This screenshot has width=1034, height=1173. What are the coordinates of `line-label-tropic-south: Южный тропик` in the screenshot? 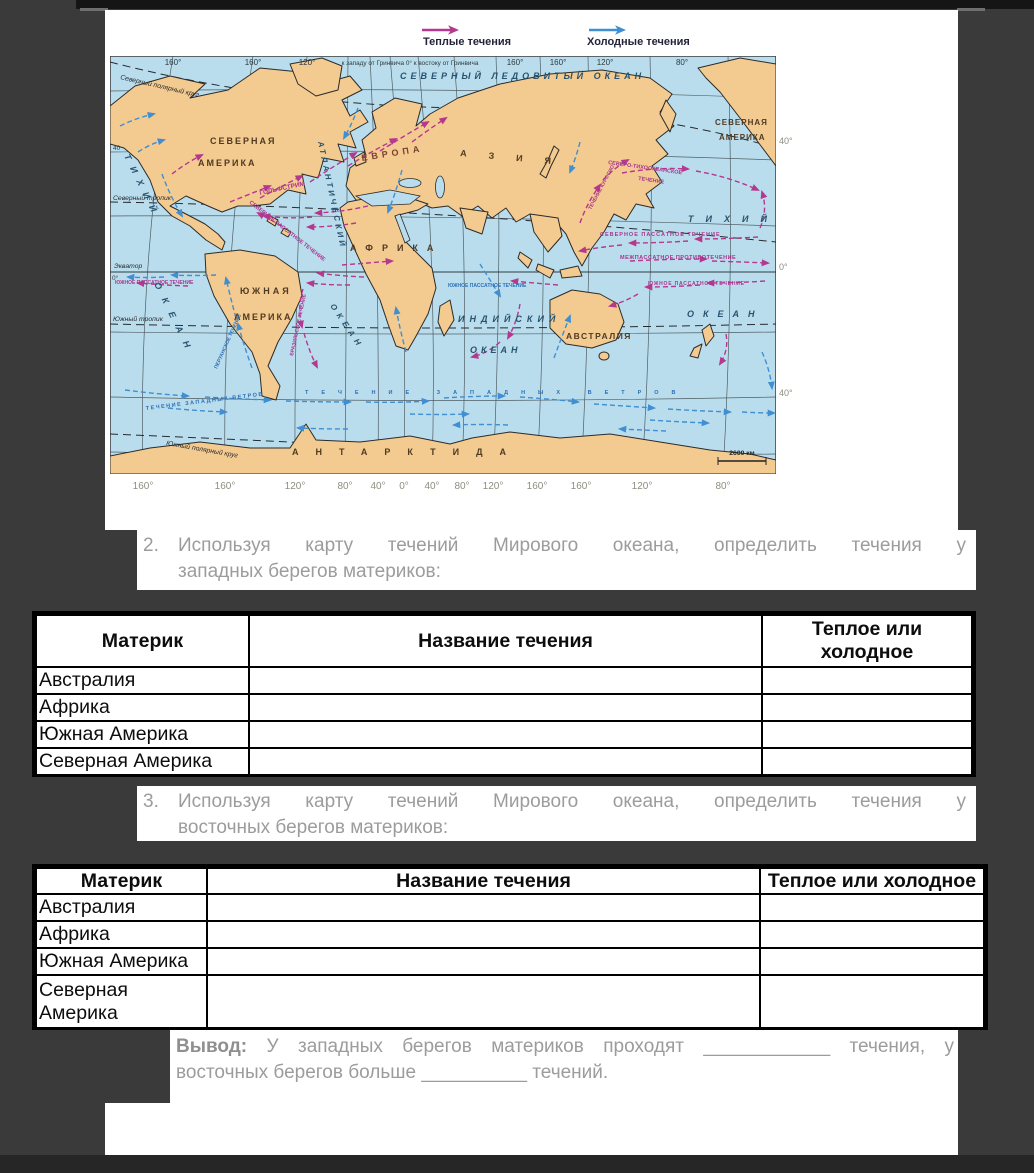 It's located at (138, 319).